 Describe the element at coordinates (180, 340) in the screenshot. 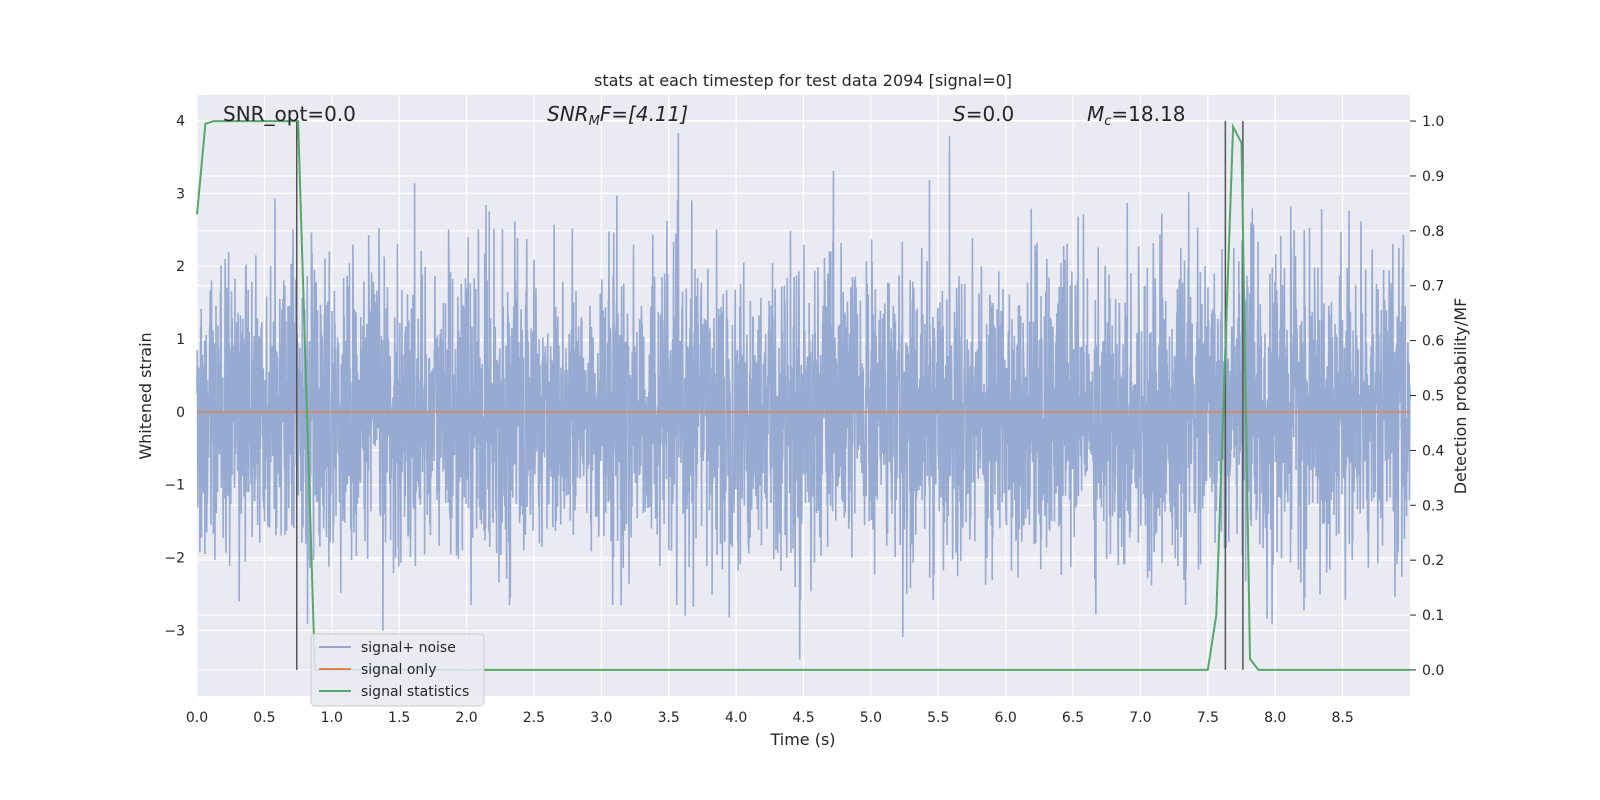

I see `y-tick-label: 1` at that location.